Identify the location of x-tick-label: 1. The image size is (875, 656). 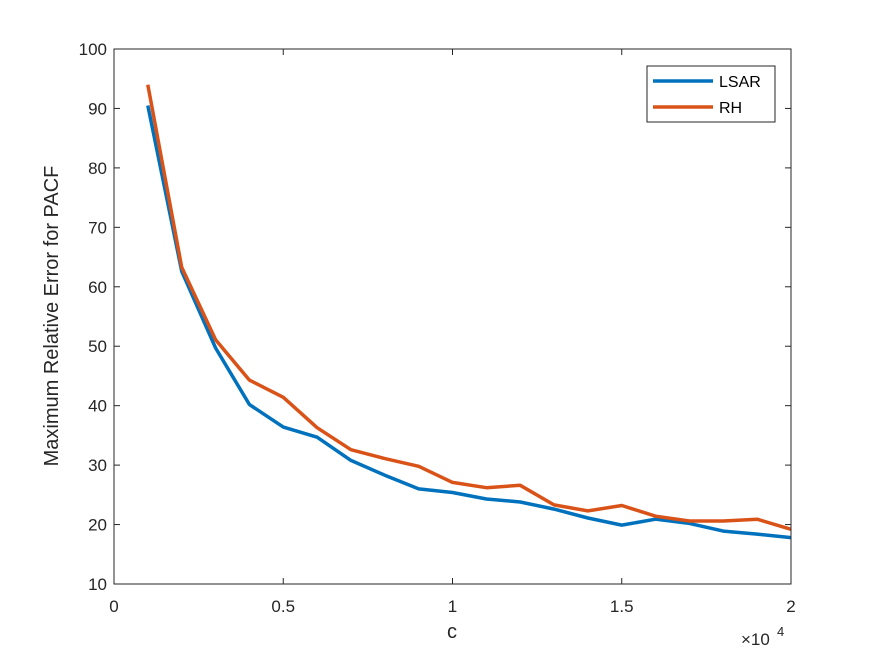
(452, 606).